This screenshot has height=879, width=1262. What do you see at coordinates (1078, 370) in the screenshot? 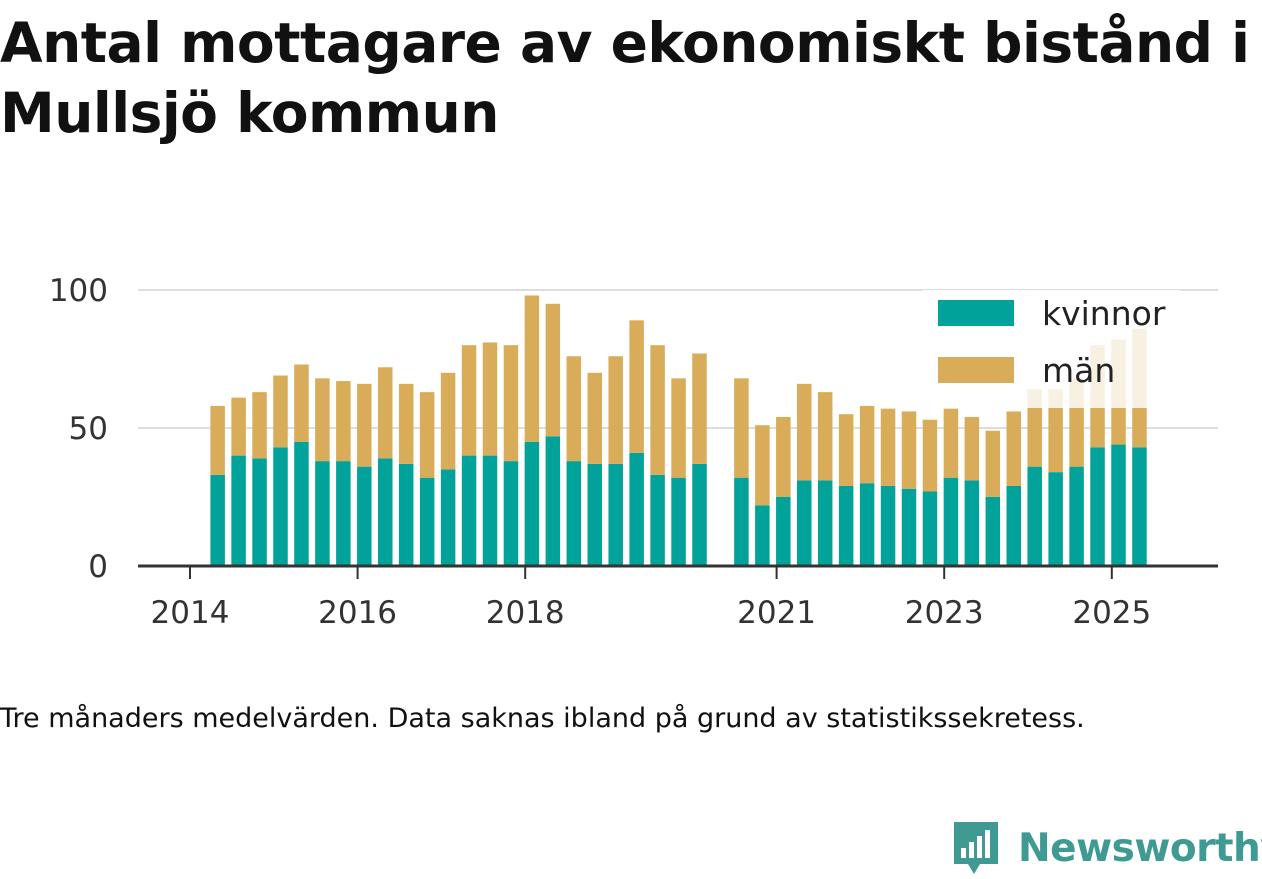
I see `legend-label: män` at bounding box center [1078, 370].